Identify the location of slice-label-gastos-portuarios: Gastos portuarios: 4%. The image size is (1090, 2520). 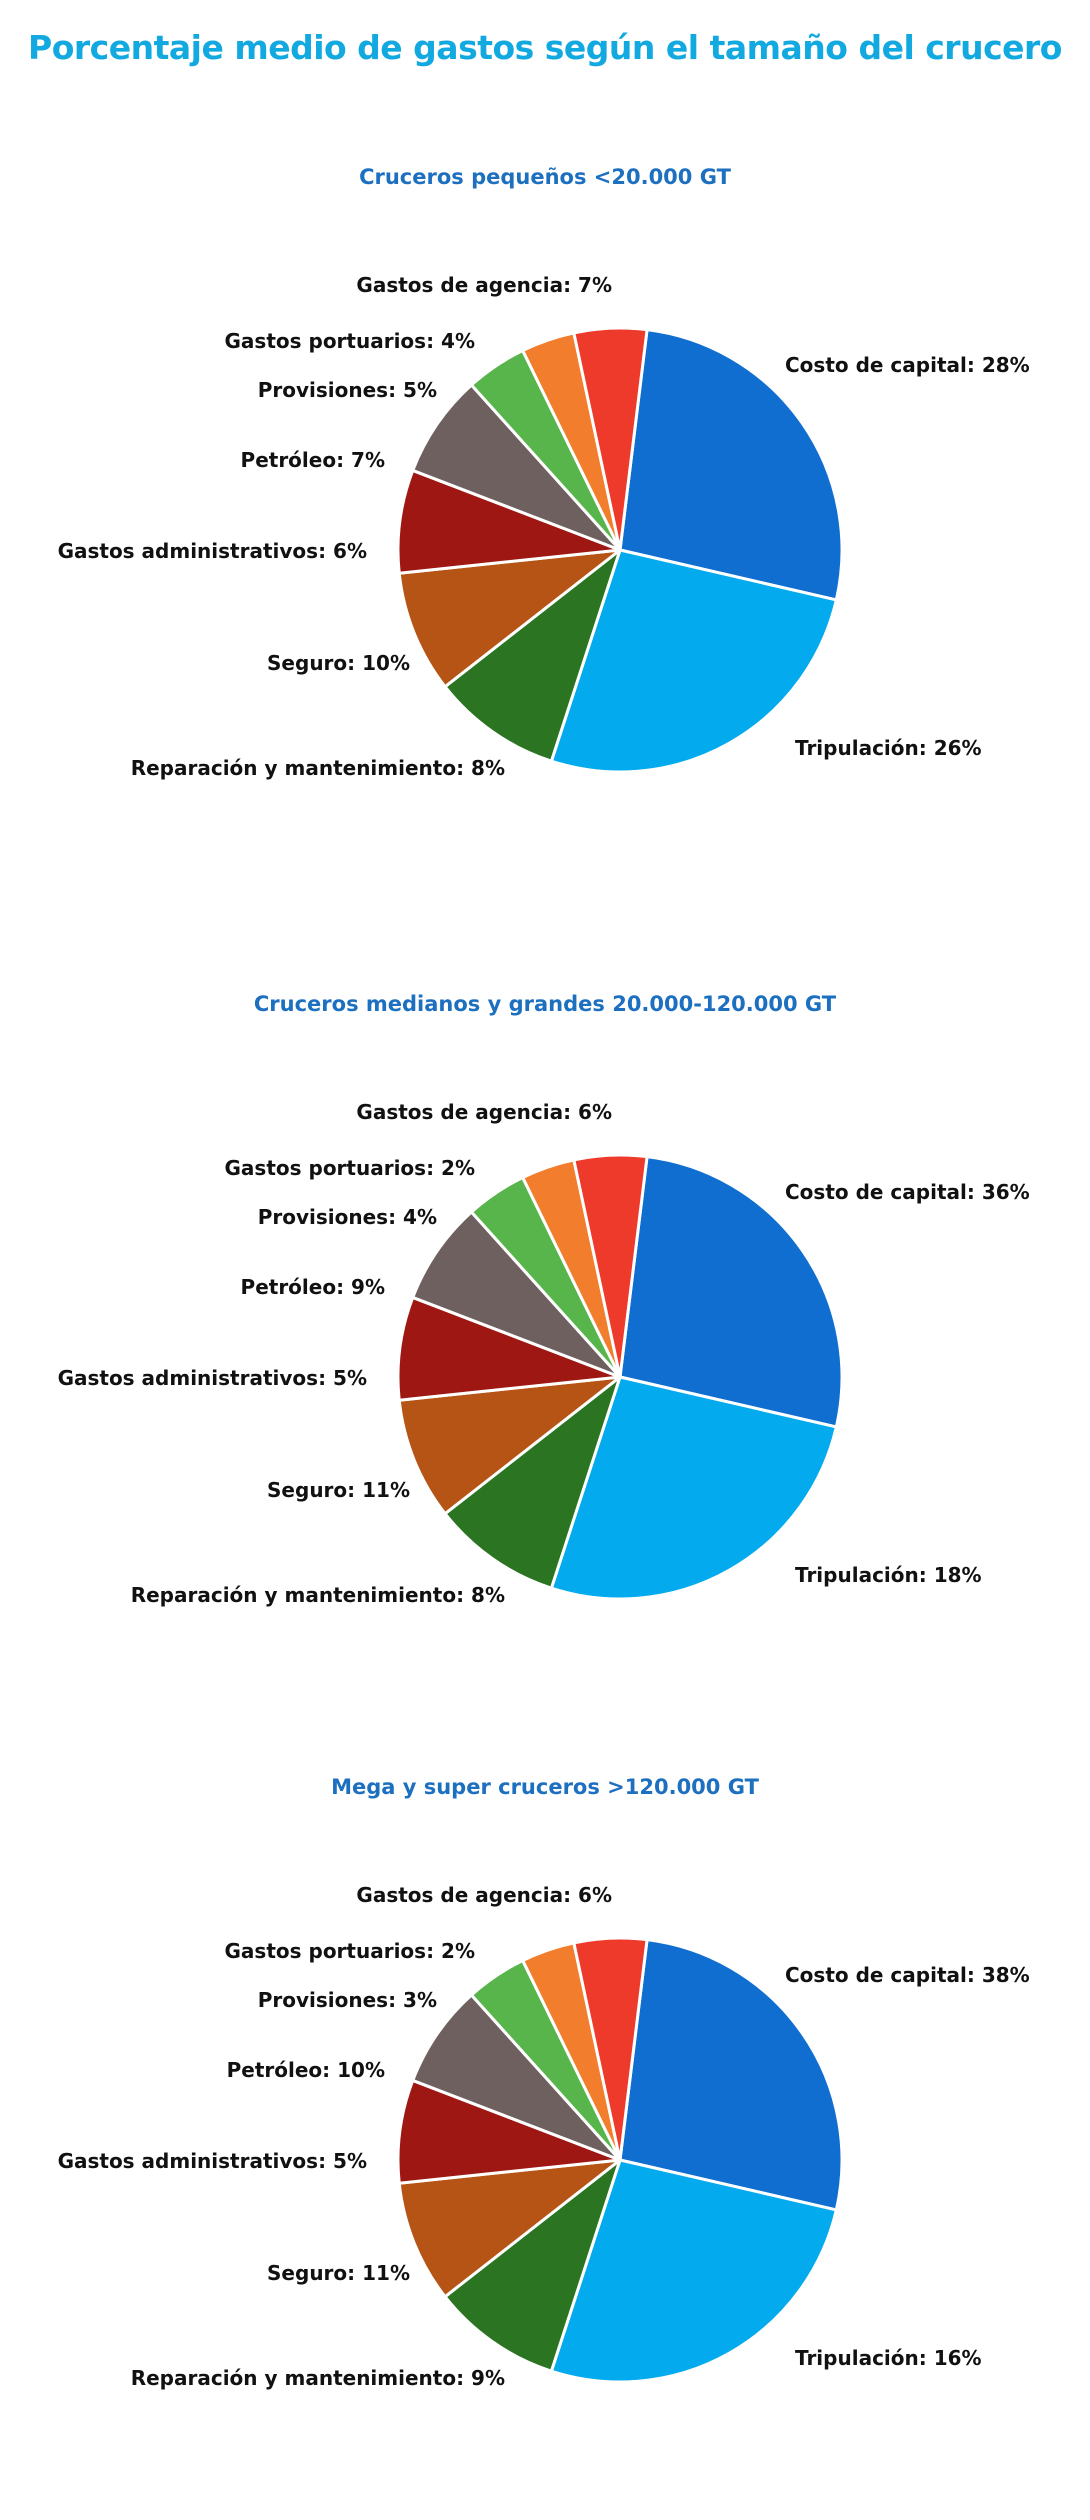
(350, 341).